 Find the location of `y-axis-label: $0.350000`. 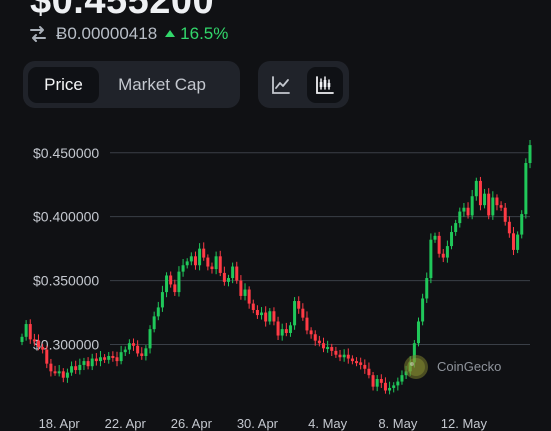

y-axis-label: $0.350000 is located at coordinates (66, 281).